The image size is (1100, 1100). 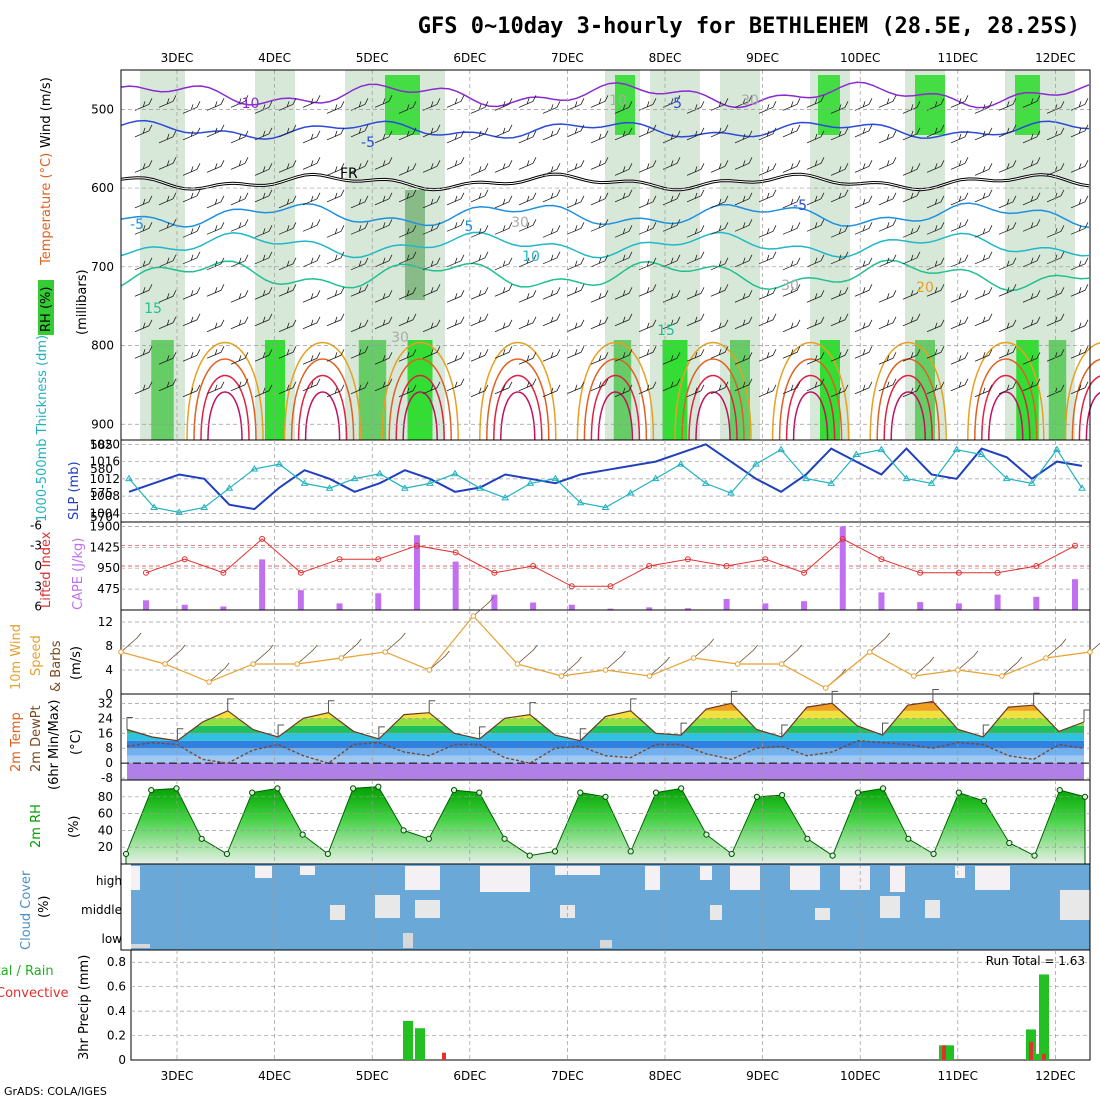 What do you see at coordinates (1031, 1050) in the screenshot?
I see `precip-convective-bar` at bounding box center [1031, 1050].